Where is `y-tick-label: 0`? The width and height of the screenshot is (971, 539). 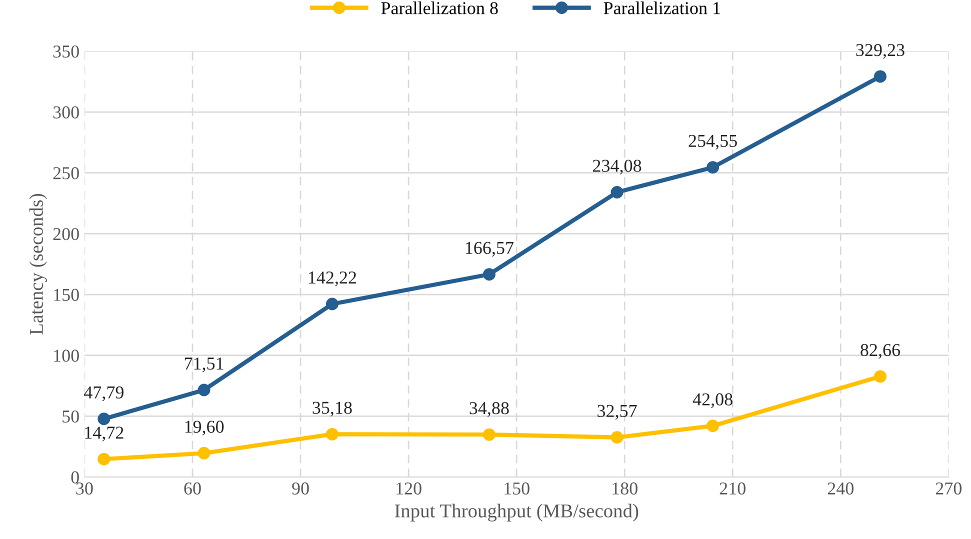
y-tick-label: 0 is located at coordinates (75, 477).